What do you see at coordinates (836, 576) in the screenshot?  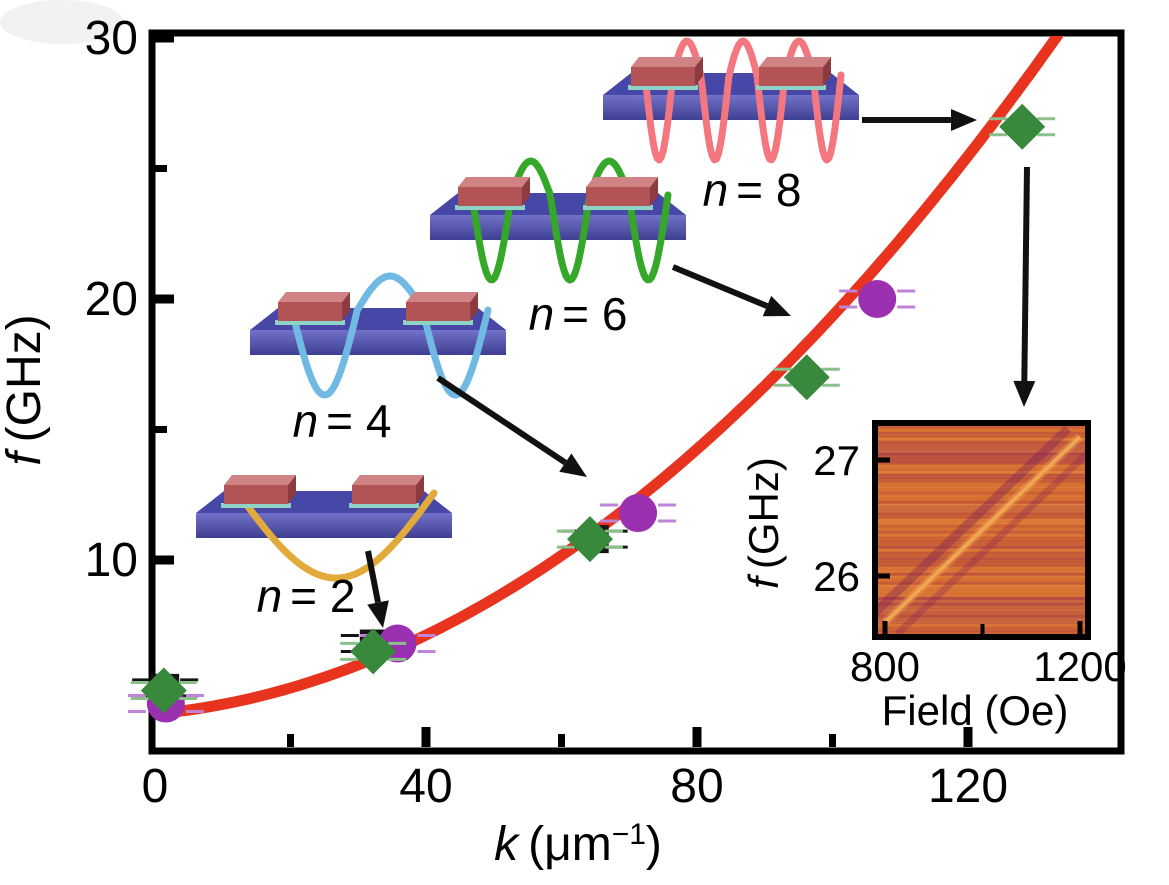 I see `inset-y-tick-label: 26` at bounding box center [836, 576].